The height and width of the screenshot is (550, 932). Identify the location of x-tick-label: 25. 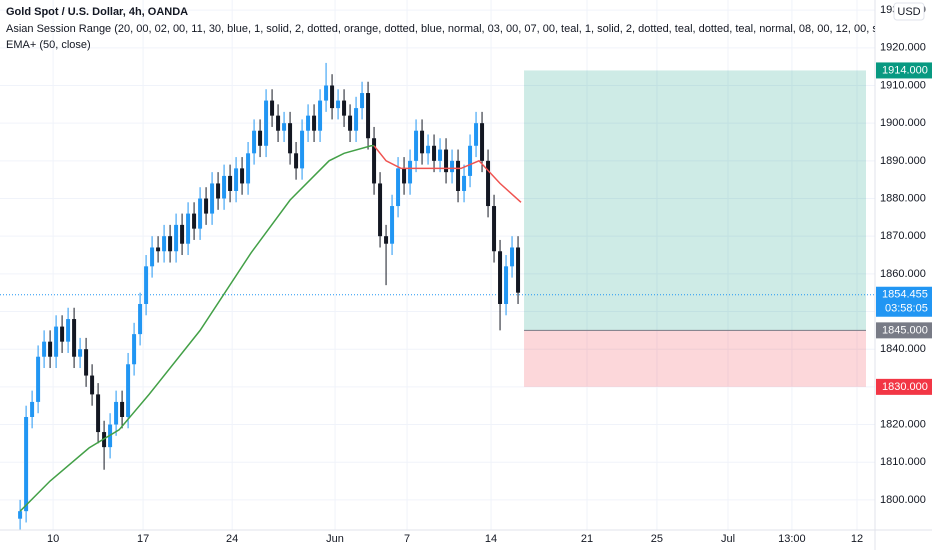
(657, 539).